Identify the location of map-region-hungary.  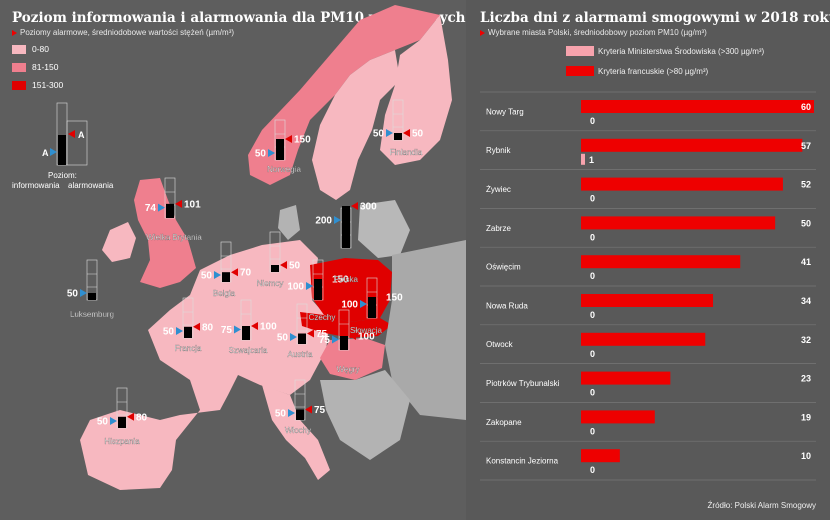
(352, 359).